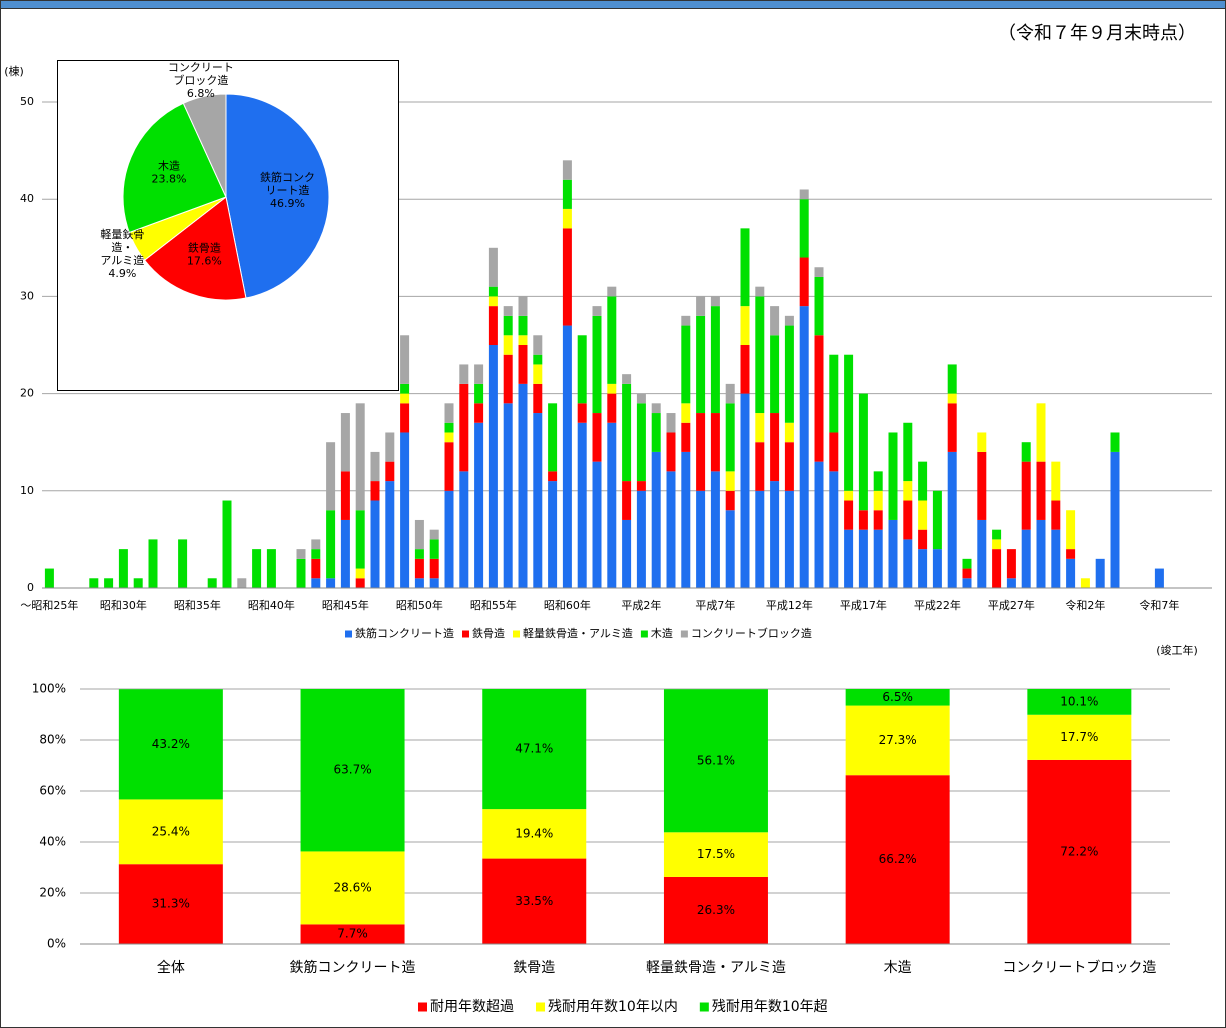  What do you see at coordinates (770, 1007) in the screenshot?
I see `legend-label: 残耐用年数10年超` at bounding box center [770, 1007].